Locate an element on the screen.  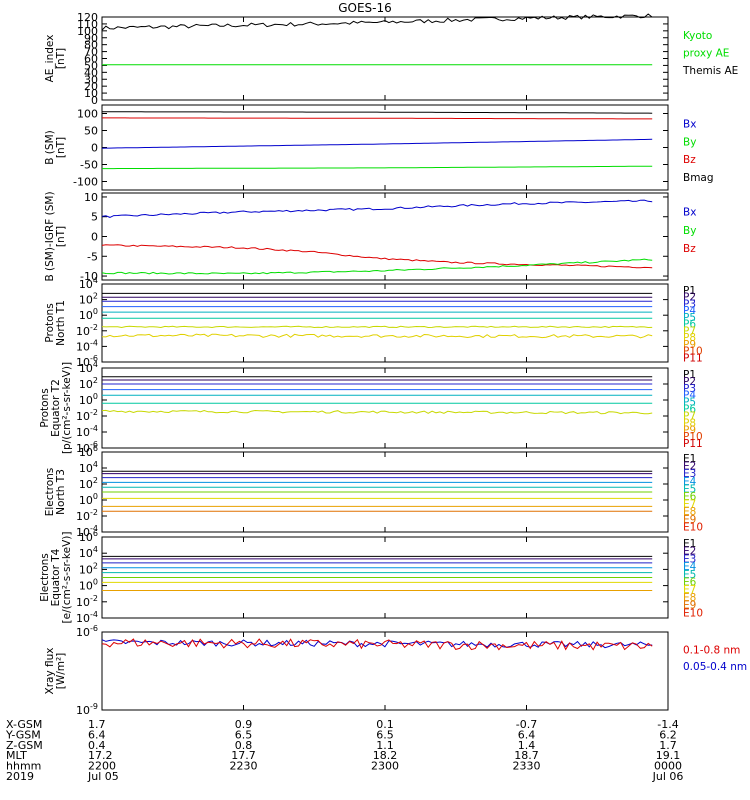
legend-entry: P5 is located at coordinates (689, 403).